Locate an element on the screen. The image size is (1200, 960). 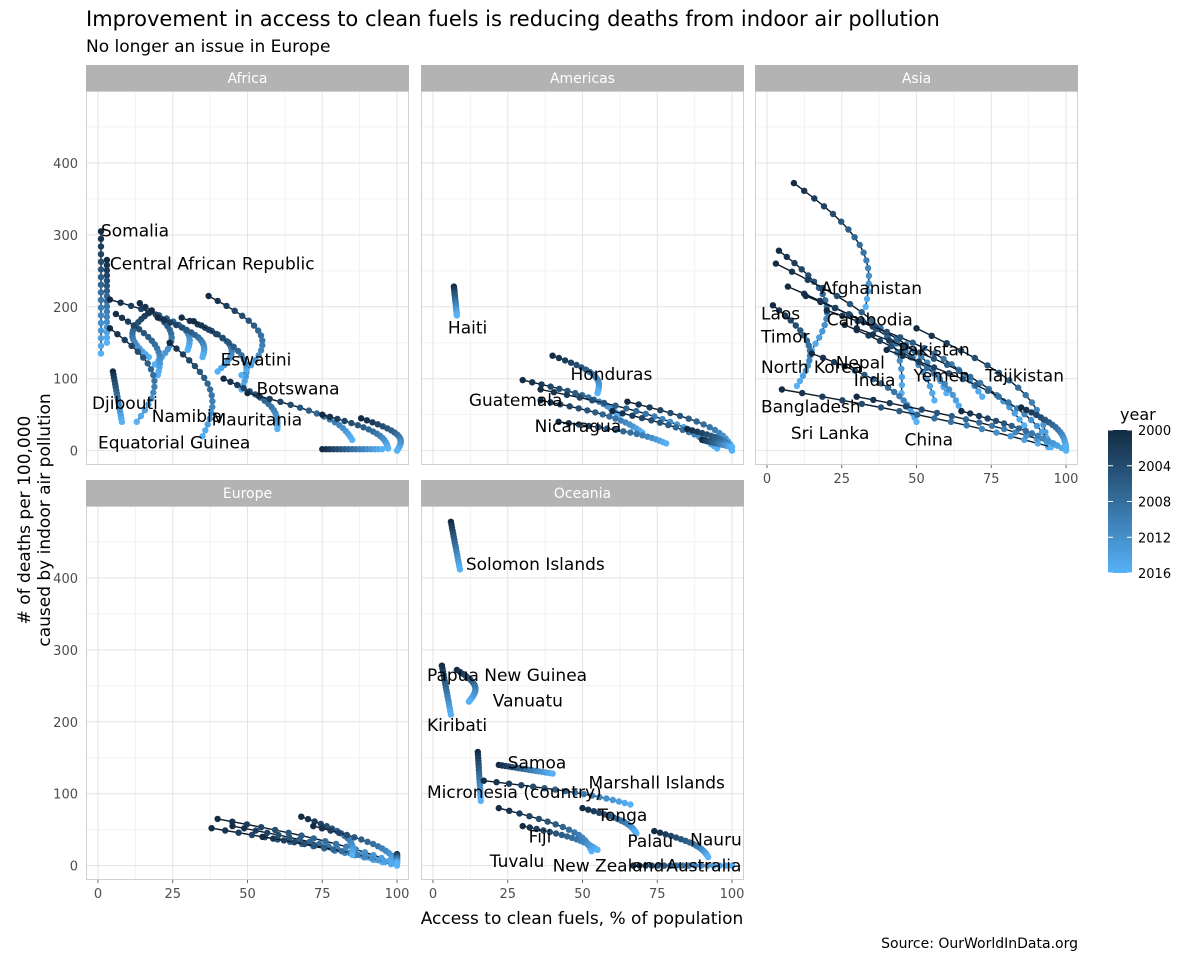
x-tick-label: 75 is located at coordinates (322, 894).